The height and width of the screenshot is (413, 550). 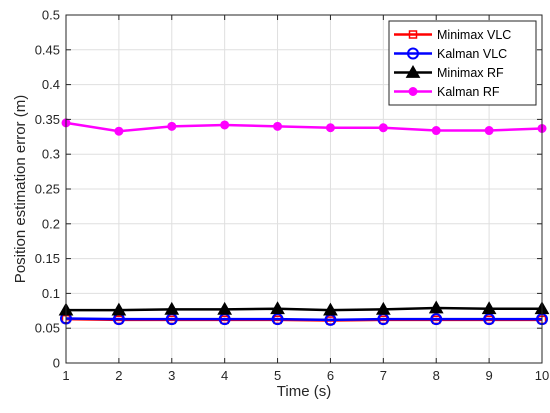 I want to click on y-tick-label: 0.15, so click(x=47, y=258).